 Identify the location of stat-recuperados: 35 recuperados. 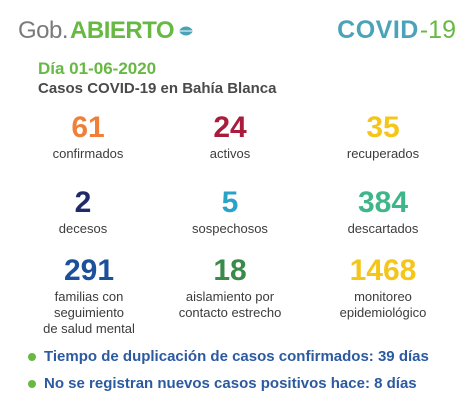
(383, 136).